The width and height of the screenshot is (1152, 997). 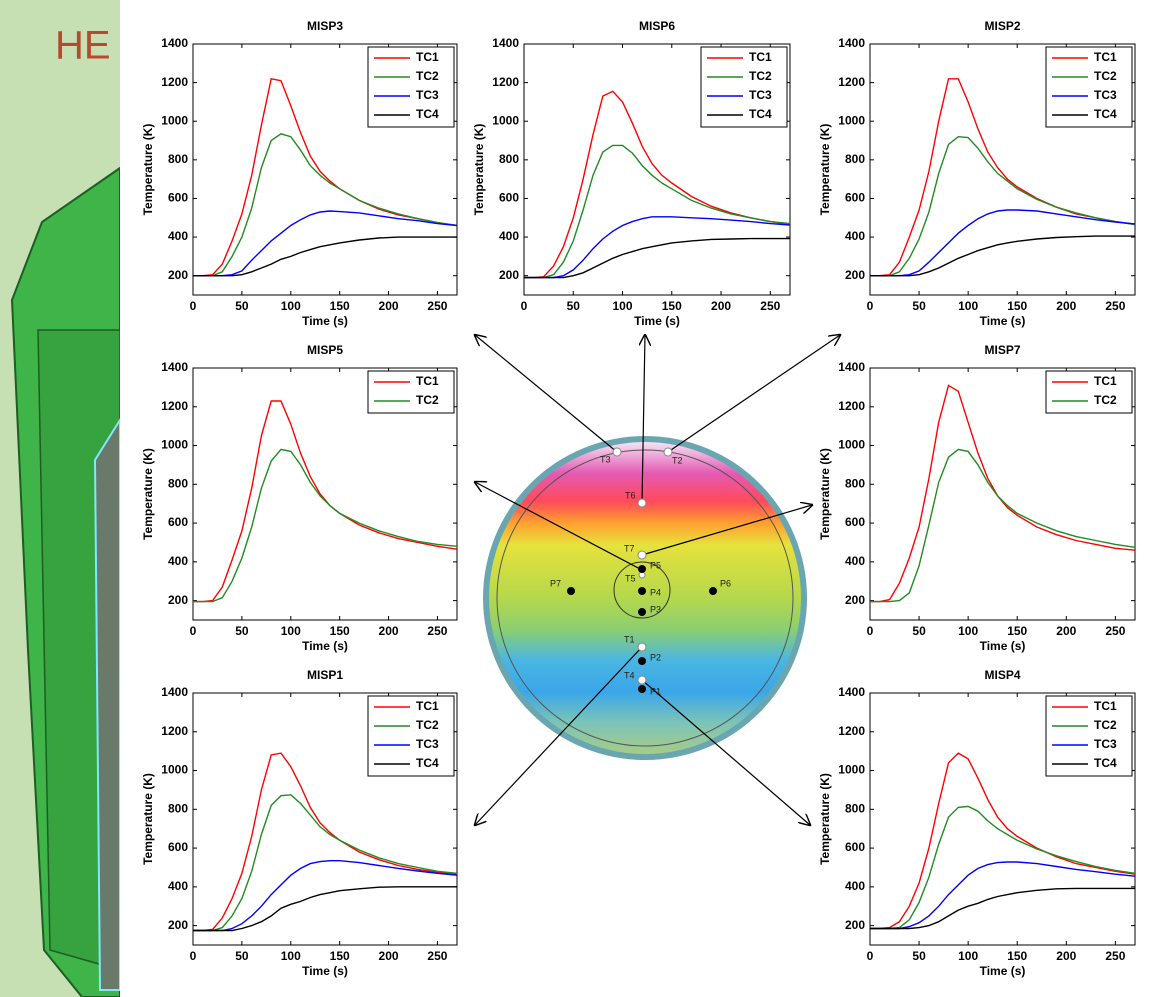 What do you see at coordinates (1002, 26) in the screenshot?
I see `chart-title: MISP2` at bounding box center [1002, 26].